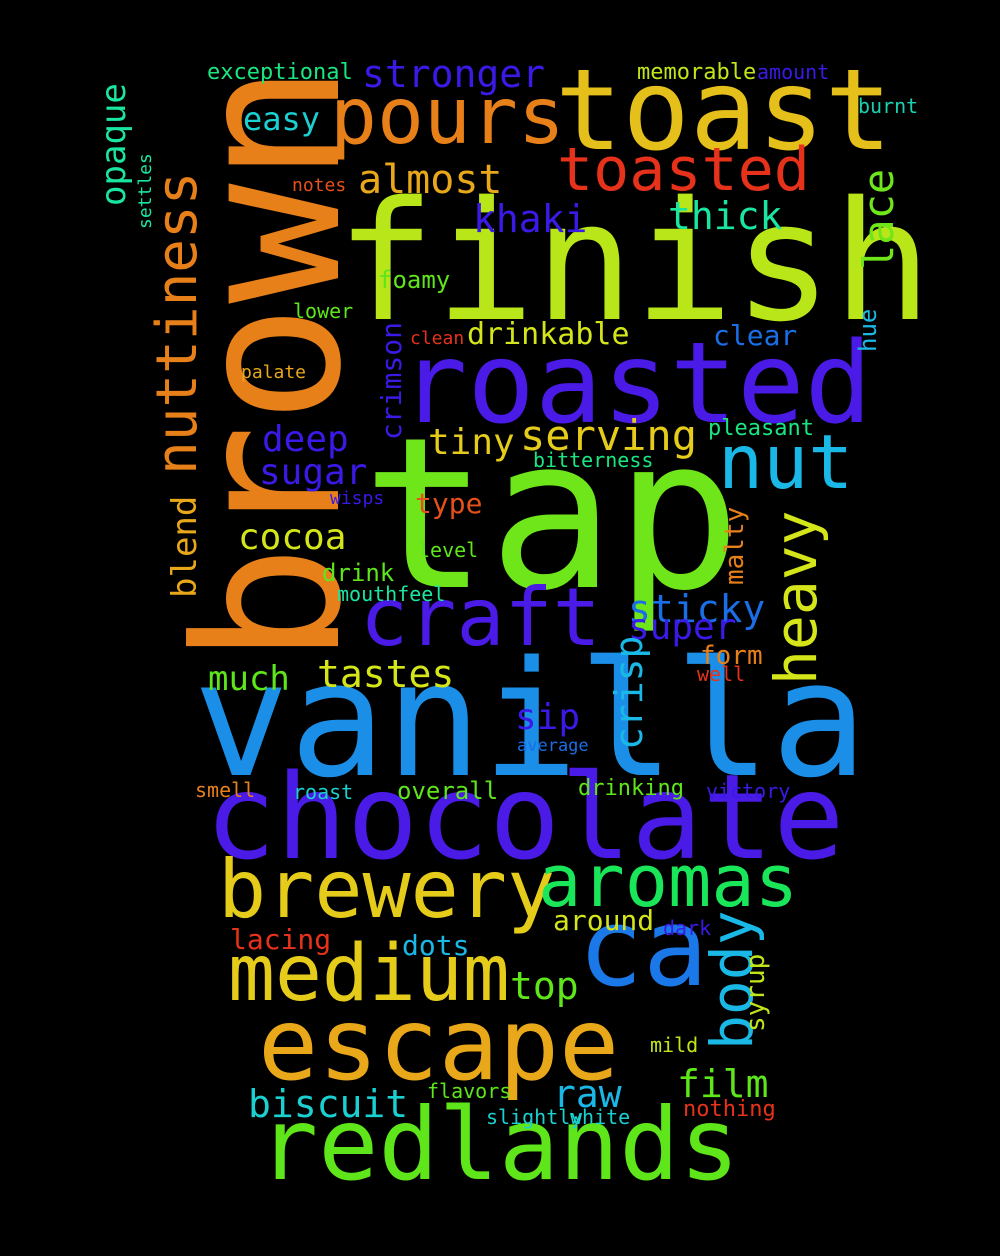 The width and height of the screenshot is (1000, 1256). What do you see at coordinates (755, 335) in the screenshot?
I see `cloud-word-clear: clear` at bounding box center [755, 335].